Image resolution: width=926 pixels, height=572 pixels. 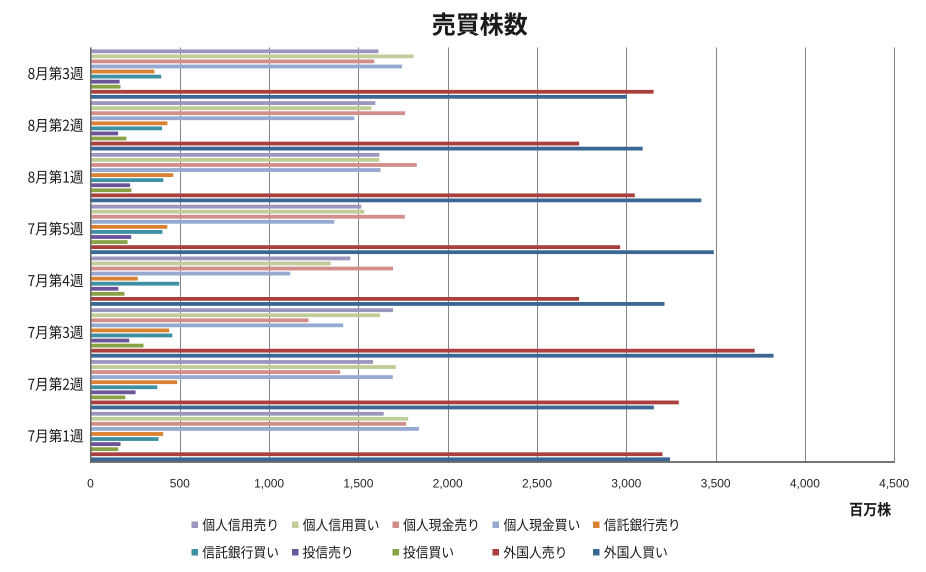 What do you see at coordinates (894, 484) in the screenshot?
I see `svg-text: 4,500` at bounding box center [894, 484].